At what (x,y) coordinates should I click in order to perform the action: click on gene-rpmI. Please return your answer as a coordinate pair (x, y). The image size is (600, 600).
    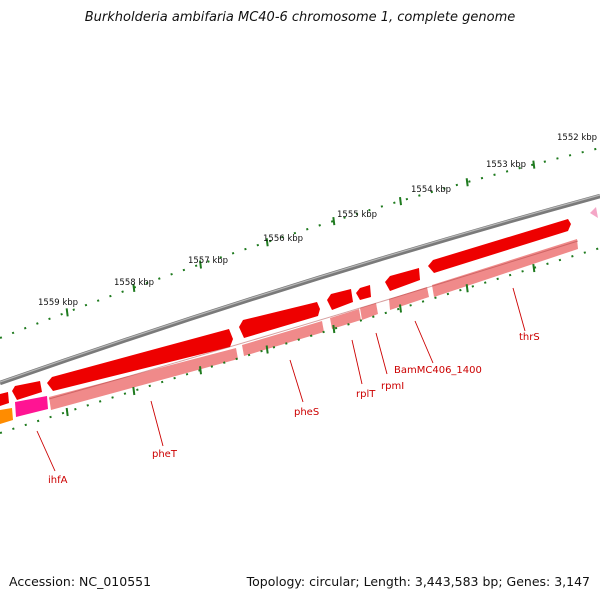
    Looking at the image, I should click on (363, 292).